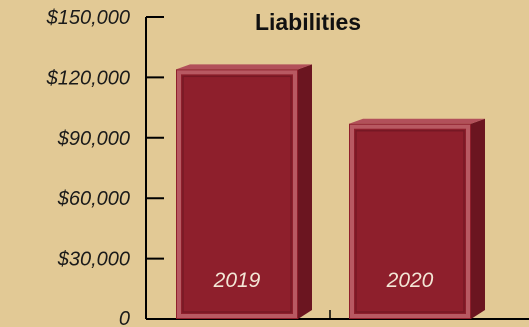 Image resolution: width=529 pixels, height=327 pixels. I want to click on chart-title: Liabilities, so click(308, 22).